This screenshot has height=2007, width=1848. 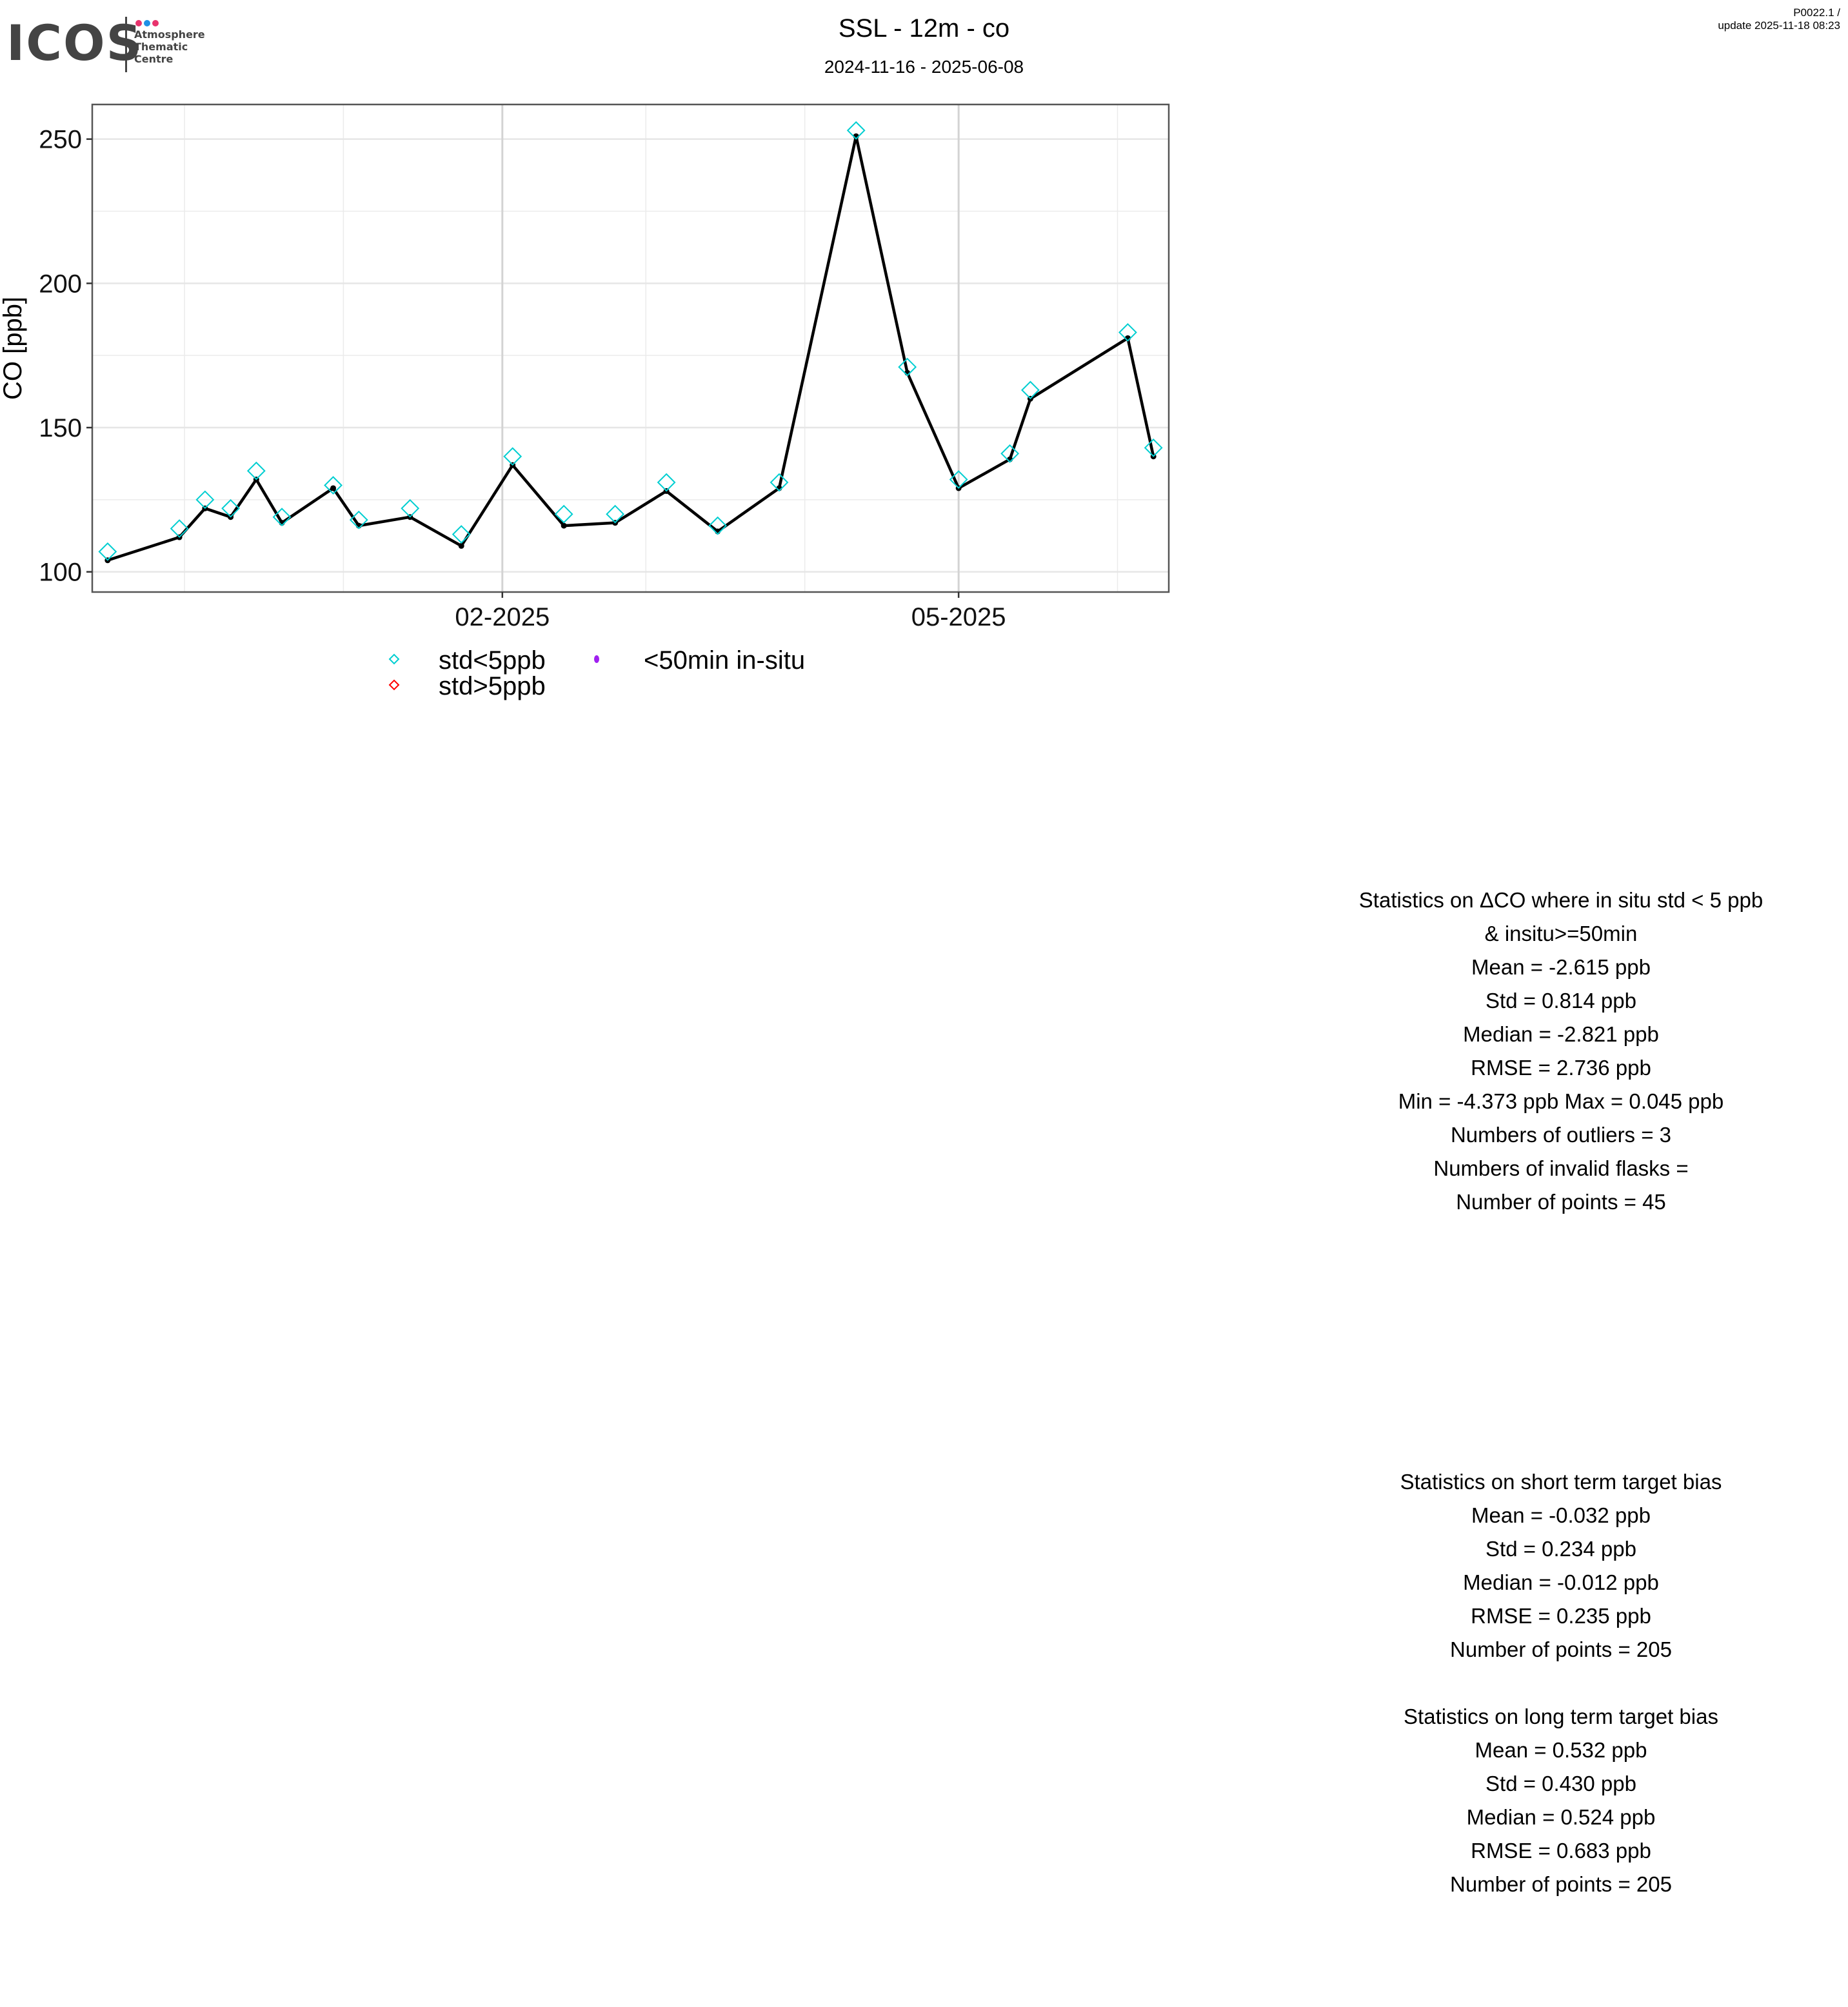 I want to click on legend-label: <50min in-situ, so click(x=724, y=660).